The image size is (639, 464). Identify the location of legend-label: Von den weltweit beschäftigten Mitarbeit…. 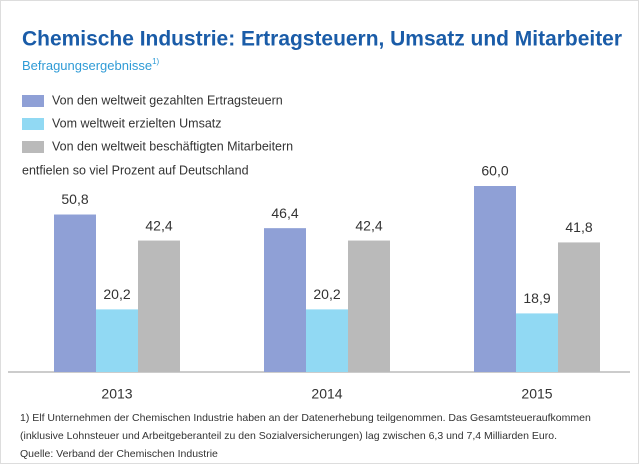
(172, 146).